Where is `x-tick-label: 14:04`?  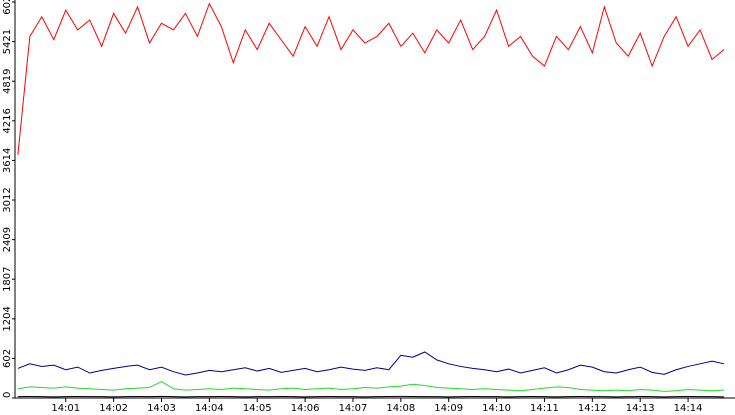 x-tick-label: 14:04 is located at coordinates (209, 408).